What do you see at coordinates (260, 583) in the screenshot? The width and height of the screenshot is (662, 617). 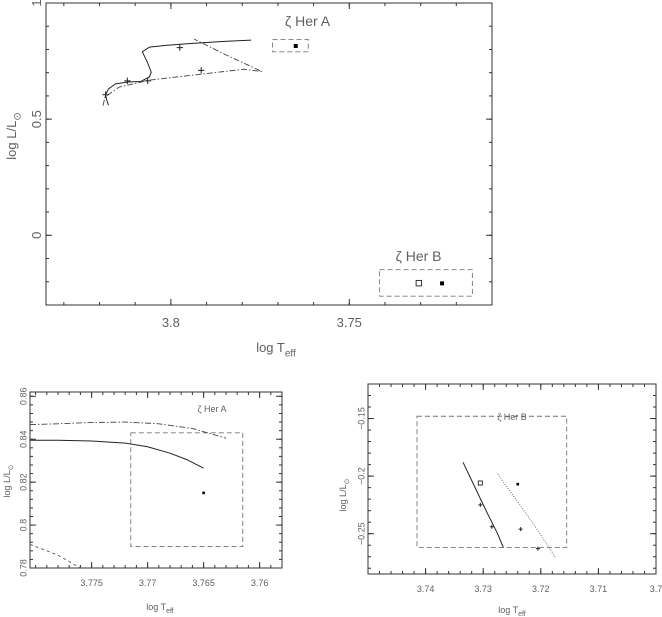 I see `x-tick-label: 3.76` at bounding box center [260, 583].